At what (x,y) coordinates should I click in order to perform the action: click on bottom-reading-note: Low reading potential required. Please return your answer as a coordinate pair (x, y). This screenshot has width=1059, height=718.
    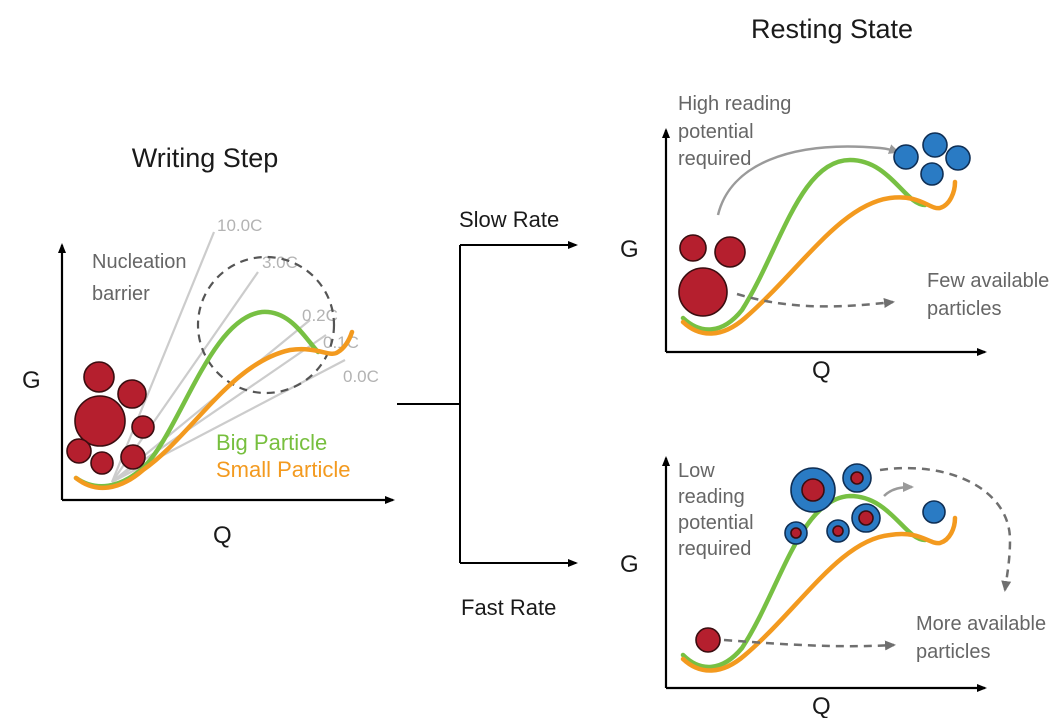
    Looking at the image, I should click on (718, 510).